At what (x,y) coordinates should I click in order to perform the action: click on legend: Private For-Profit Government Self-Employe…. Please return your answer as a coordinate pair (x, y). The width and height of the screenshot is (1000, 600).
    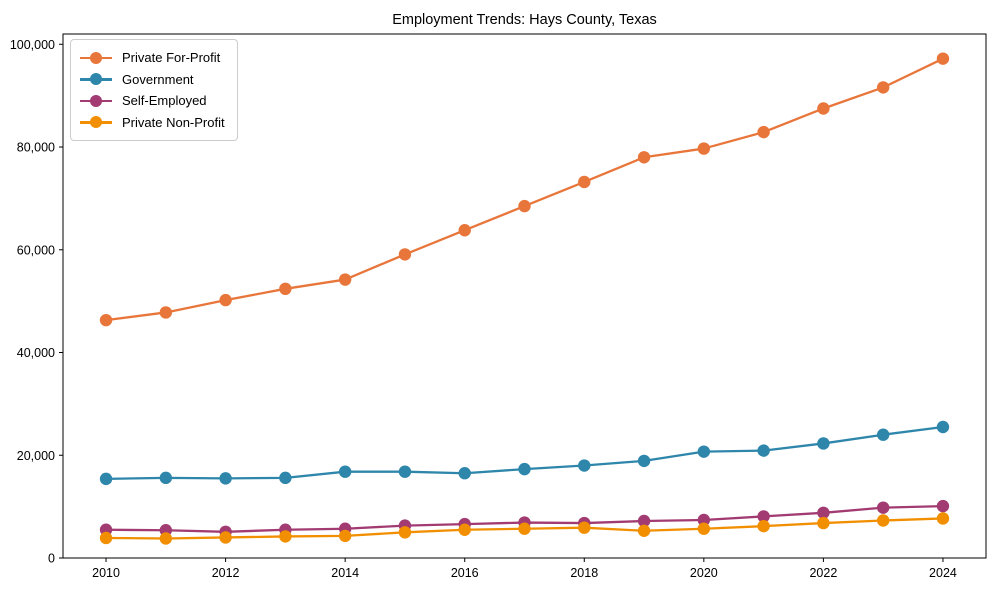
    Looking at the image, I should click on (154, 90).